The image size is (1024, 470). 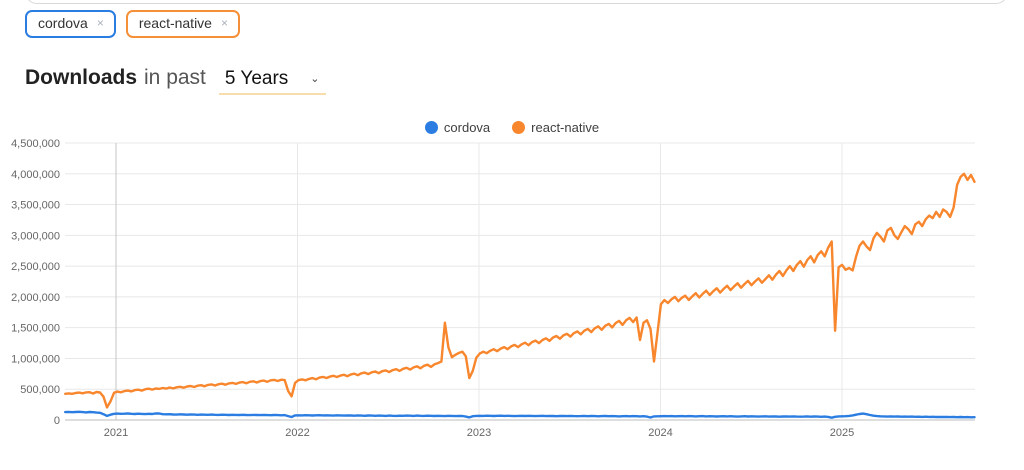 What do you see at coordinates (57, 421) in the screenshot?
I see `svg-text: 0` at bounding box center [57, 421].